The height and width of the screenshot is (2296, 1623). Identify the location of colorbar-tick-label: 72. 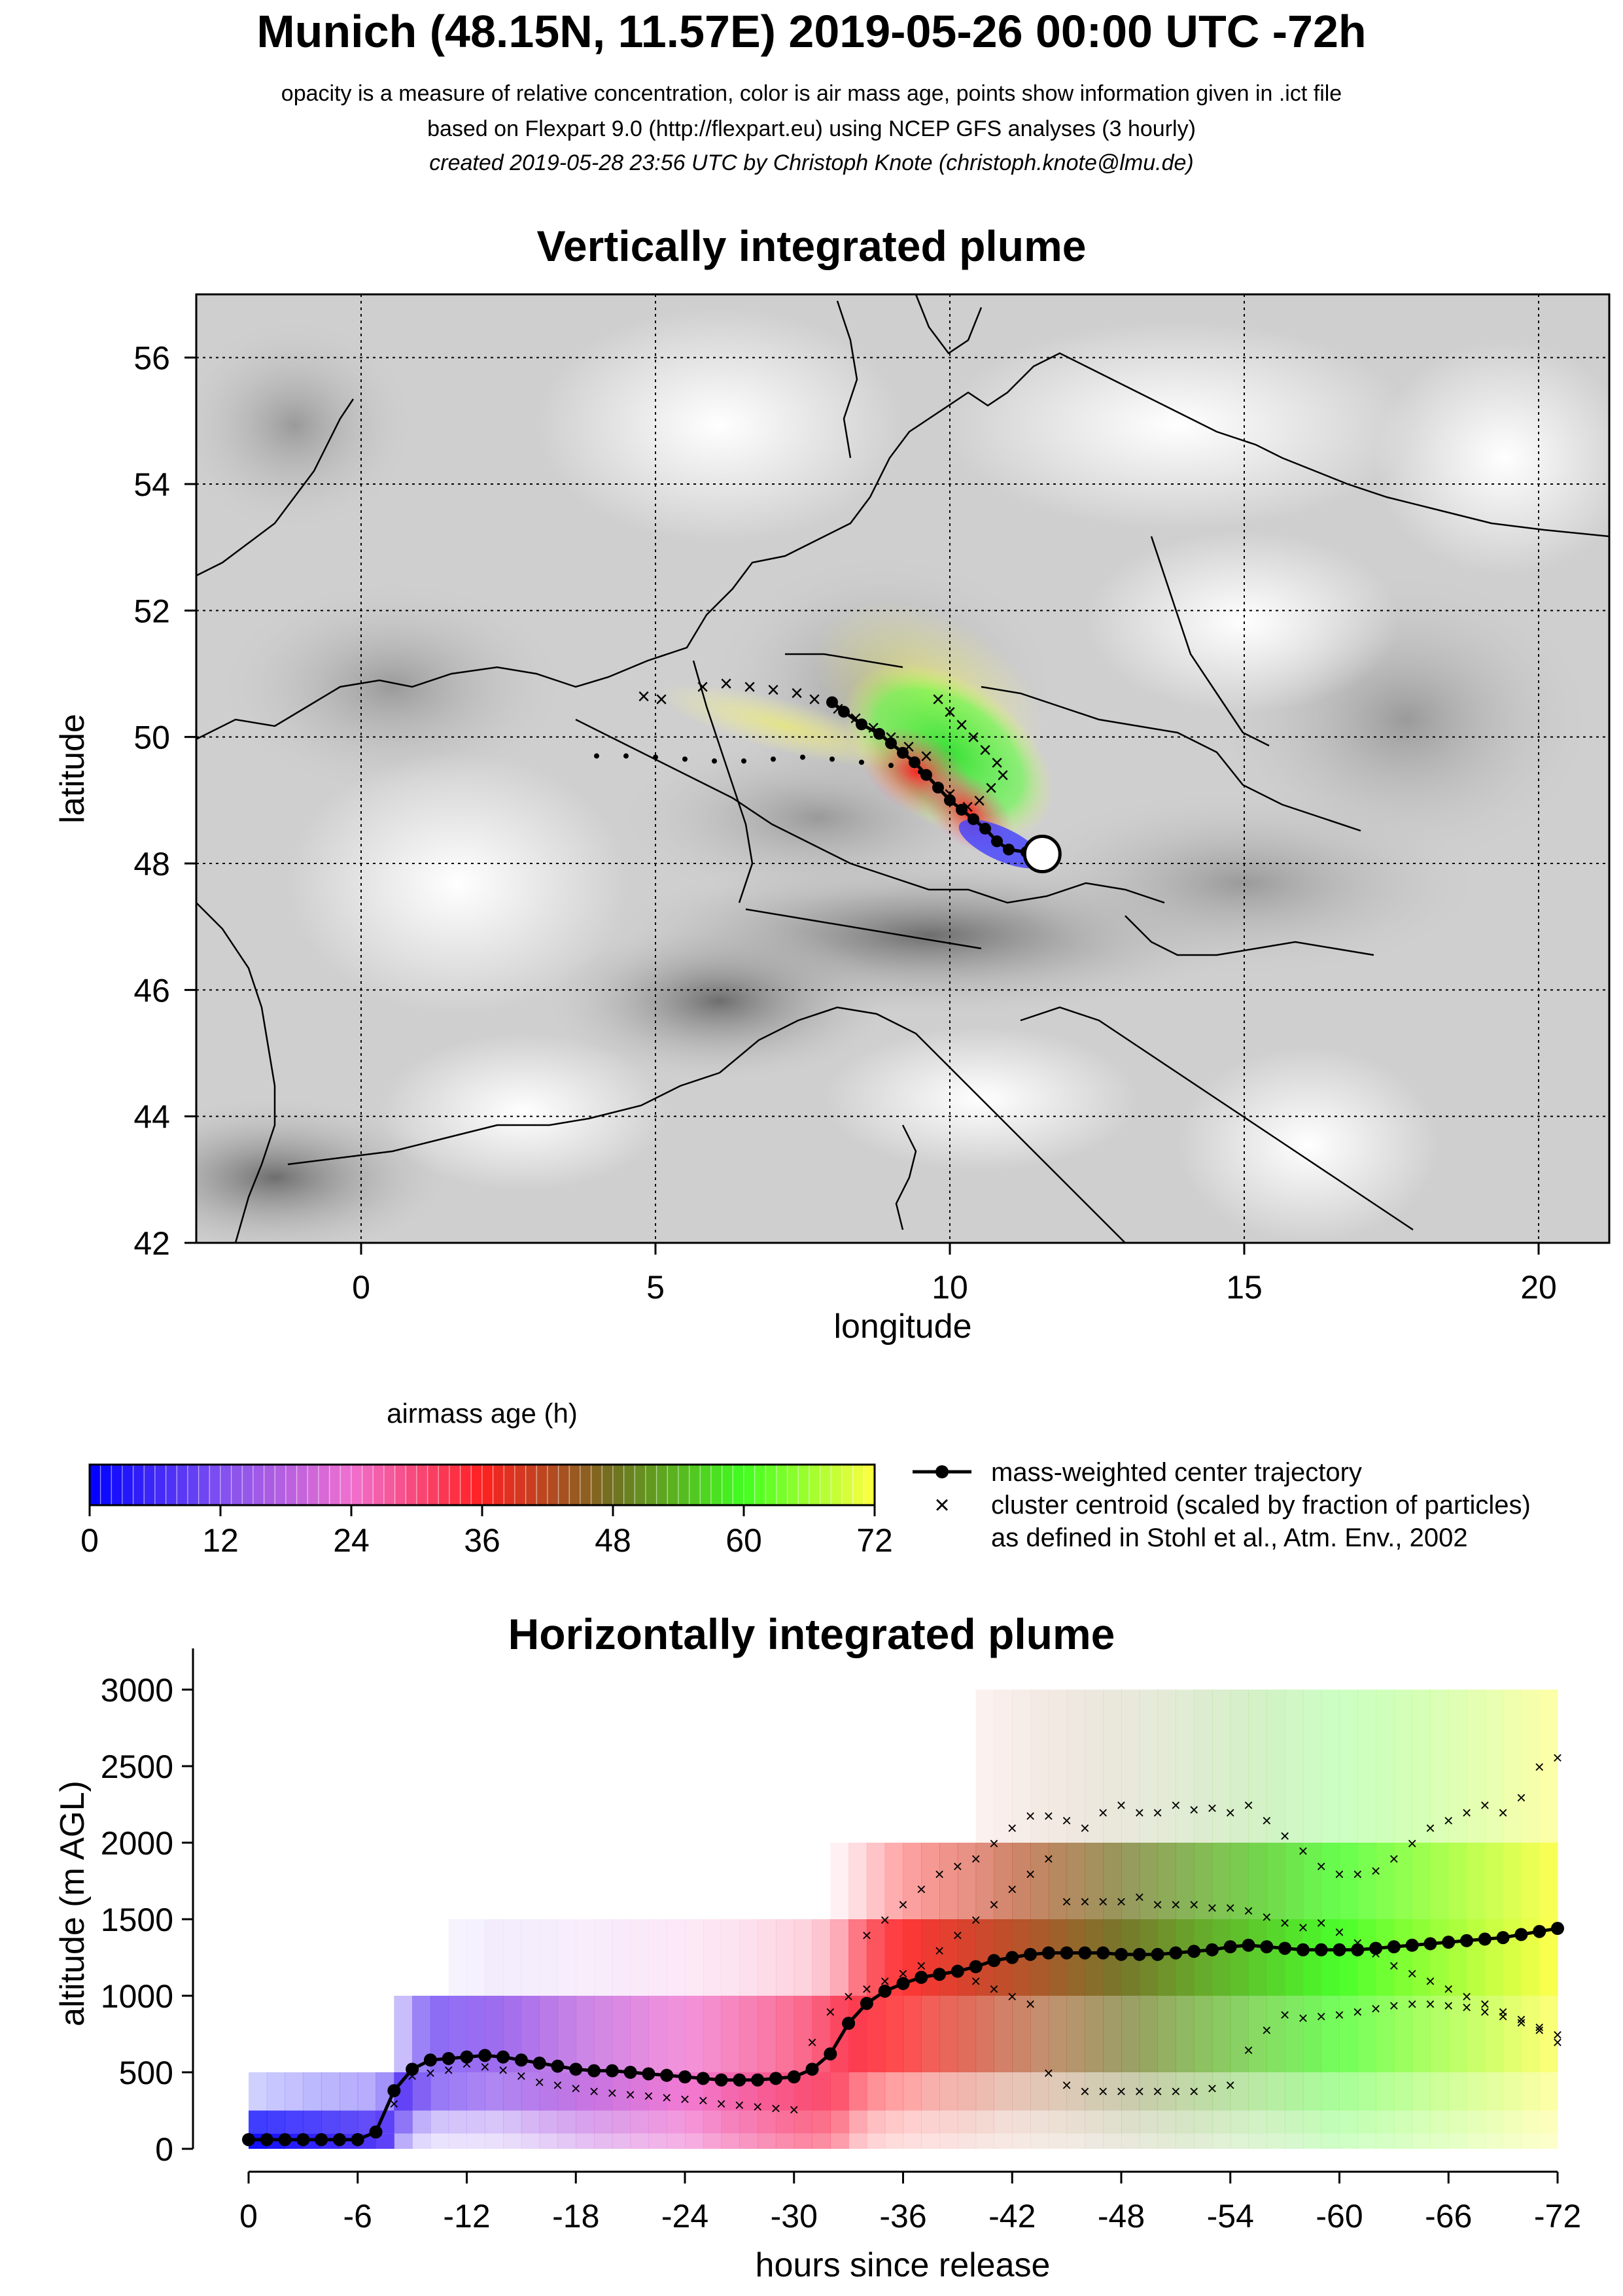
(875, 1540).